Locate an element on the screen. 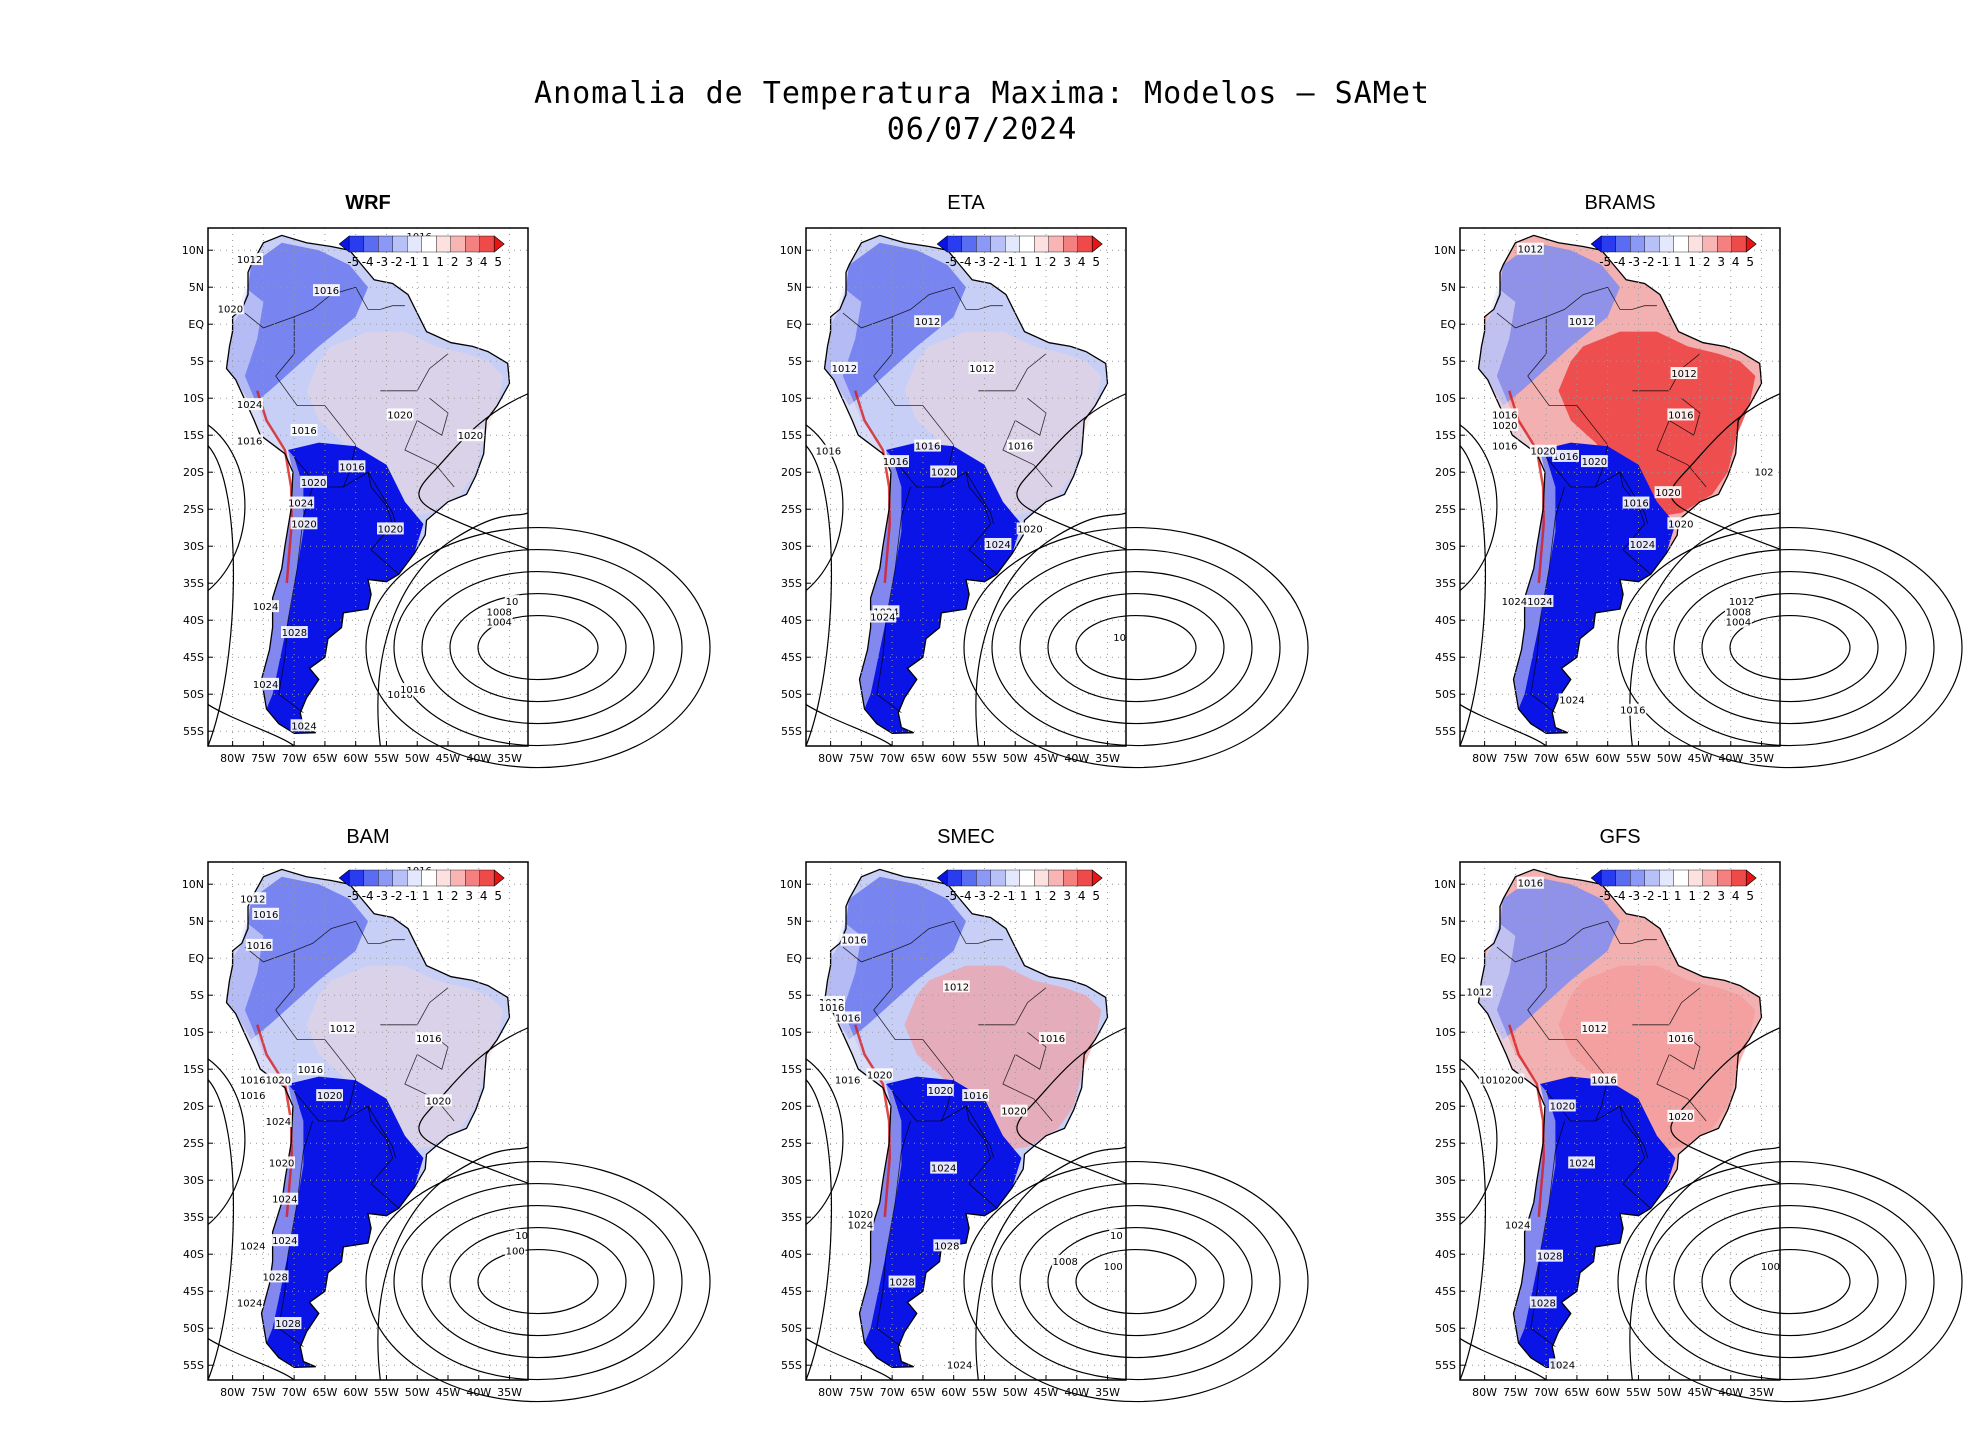 This screenshot has height=1436, width=1964. lon-tick-label: 35W is located at coordinates (1761, 1392).